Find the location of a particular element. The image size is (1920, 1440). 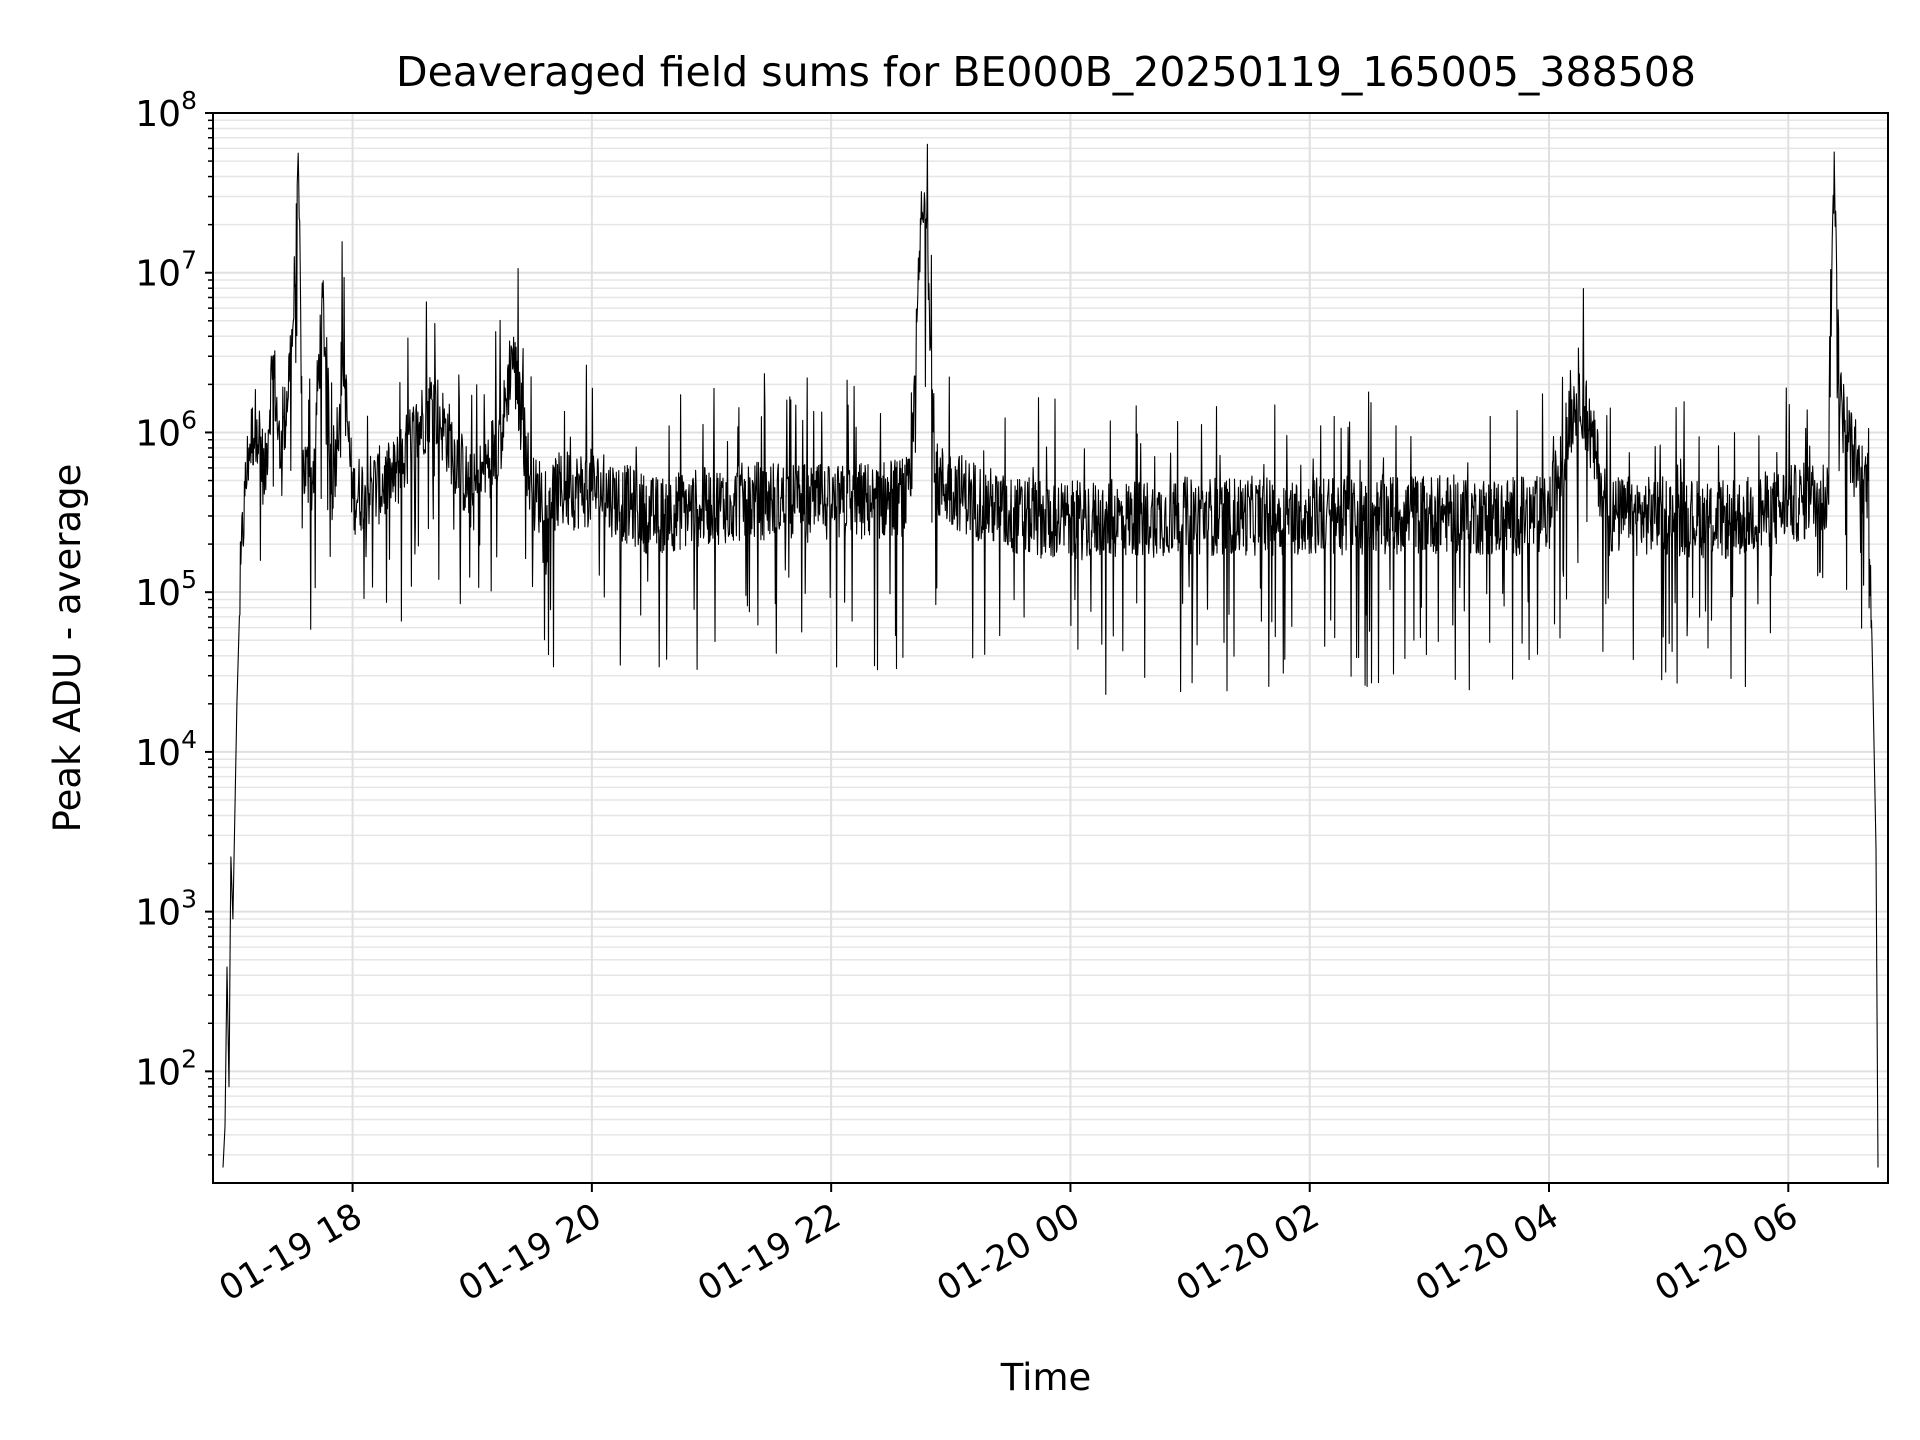

y-tick-label: 10⁴ is located at coordinates (166, 749).